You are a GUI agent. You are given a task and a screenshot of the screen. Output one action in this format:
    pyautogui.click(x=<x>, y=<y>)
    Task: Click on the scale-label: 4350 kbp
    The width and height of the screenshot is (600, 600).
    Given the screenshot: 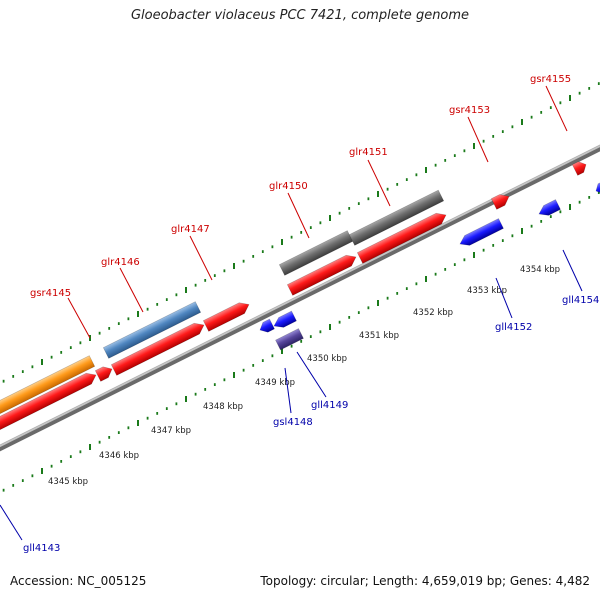 What is the action you would take?
    pyautogui.click(x=327, y=359)
    